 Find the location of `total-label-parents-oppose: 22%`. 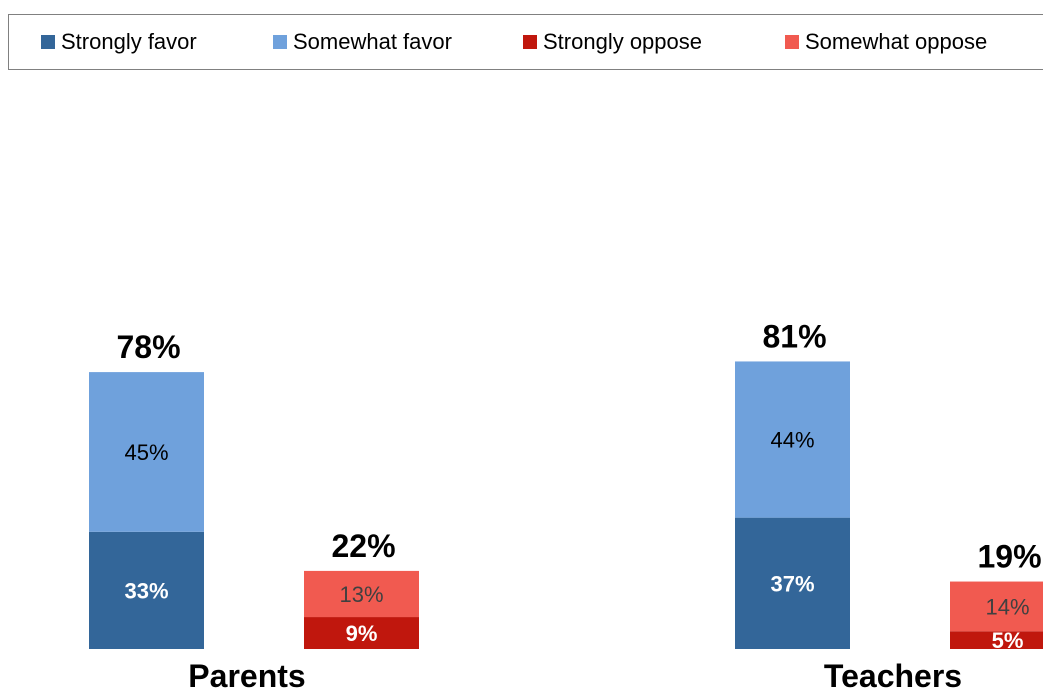

total-label-parents-oppose: 22% is located at coordinates (363, 546).